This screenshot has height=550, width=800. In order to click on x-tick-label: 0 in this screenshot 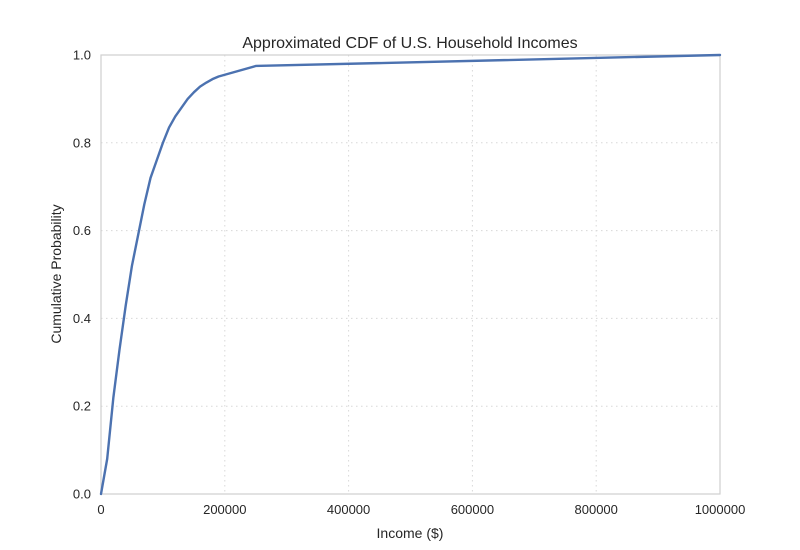, I will do `click(100, 509)`.